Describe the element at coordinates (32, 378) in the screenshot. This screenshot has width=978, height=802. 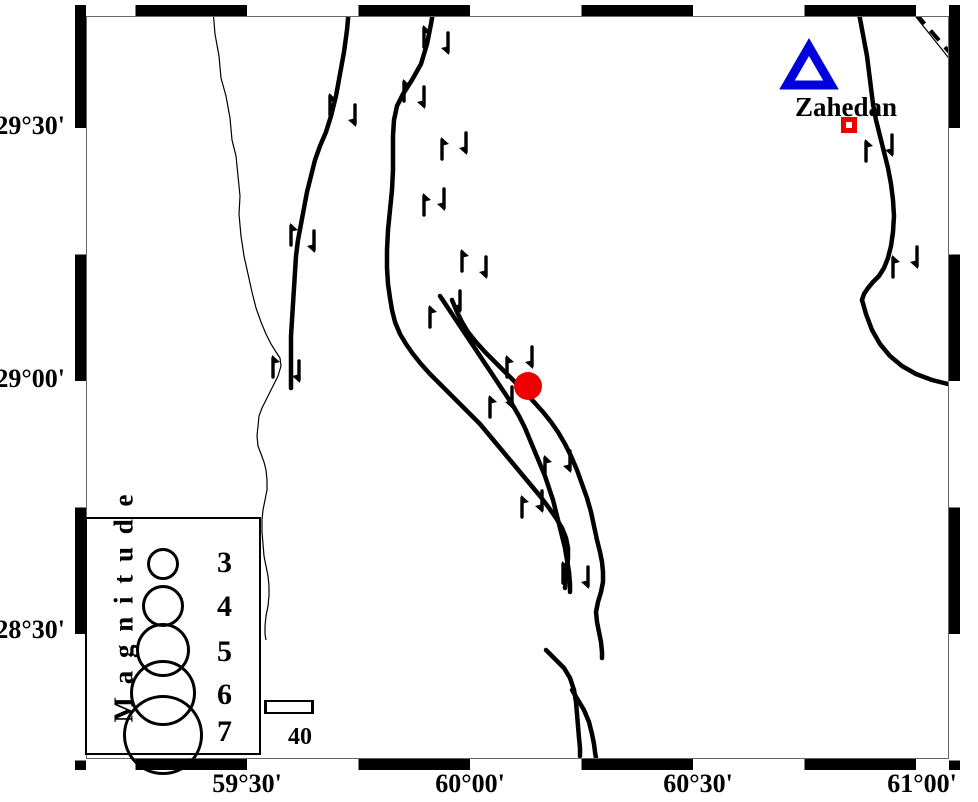
I see `y-axis-tick-label: 29°00'` at that location.